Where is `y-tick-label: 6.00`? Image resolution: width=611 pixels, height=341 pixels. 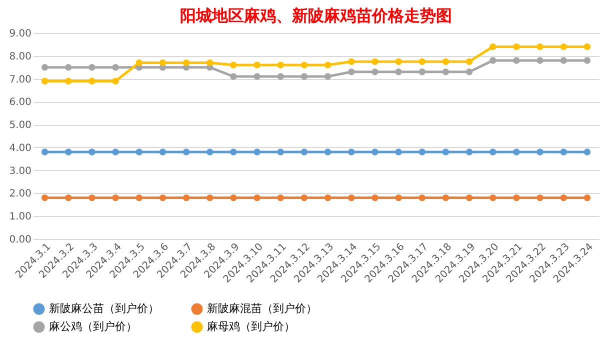 y-tick-label: 6.00 is located at coordinates (20, 102).